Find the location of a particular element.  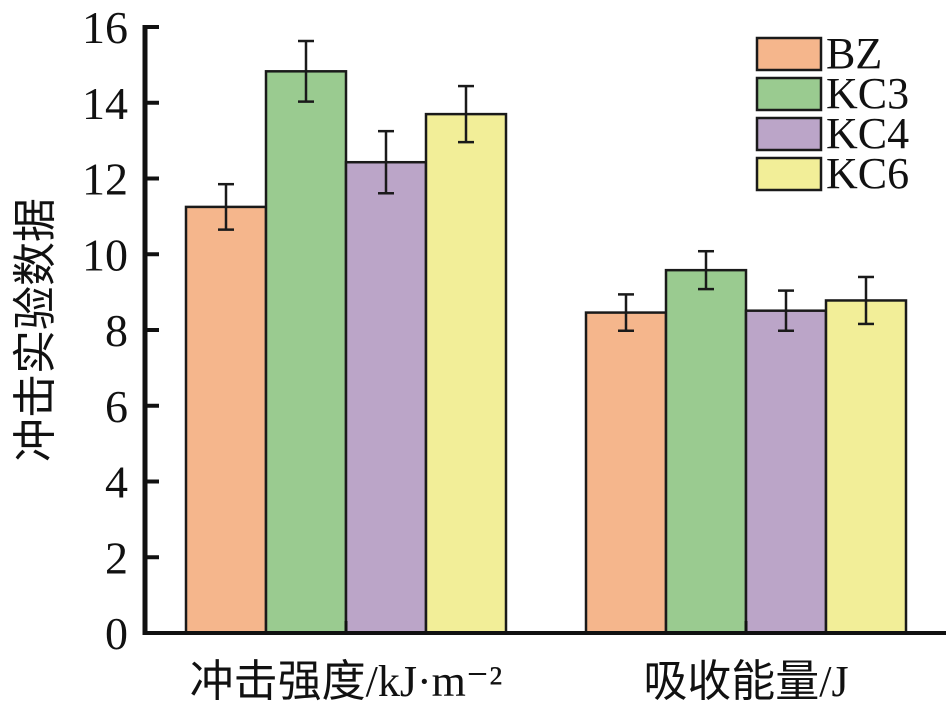

y-tick-label: 4 is located at coordinates (116, 482).